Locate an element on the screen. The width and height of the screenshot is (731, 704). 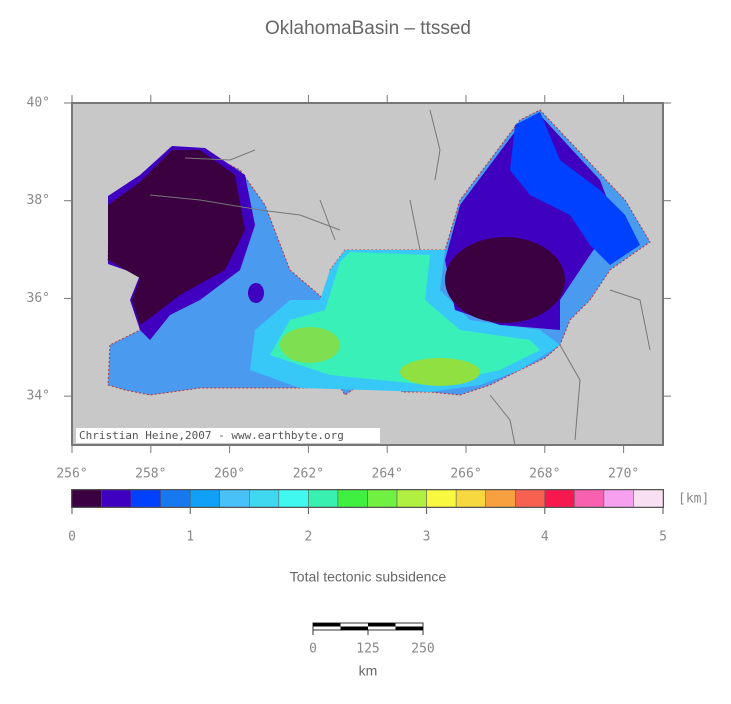
y-tick-label: 34° is located at coordinates (38, 396).